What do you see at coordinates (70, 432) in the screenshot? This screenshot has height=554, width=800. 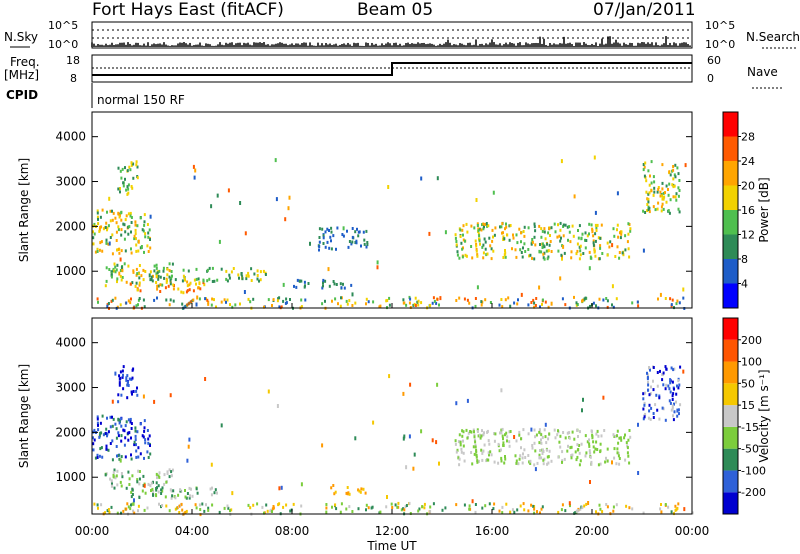 I see `velocity-ytick-label: 2000` at bounding box center [70, 432].